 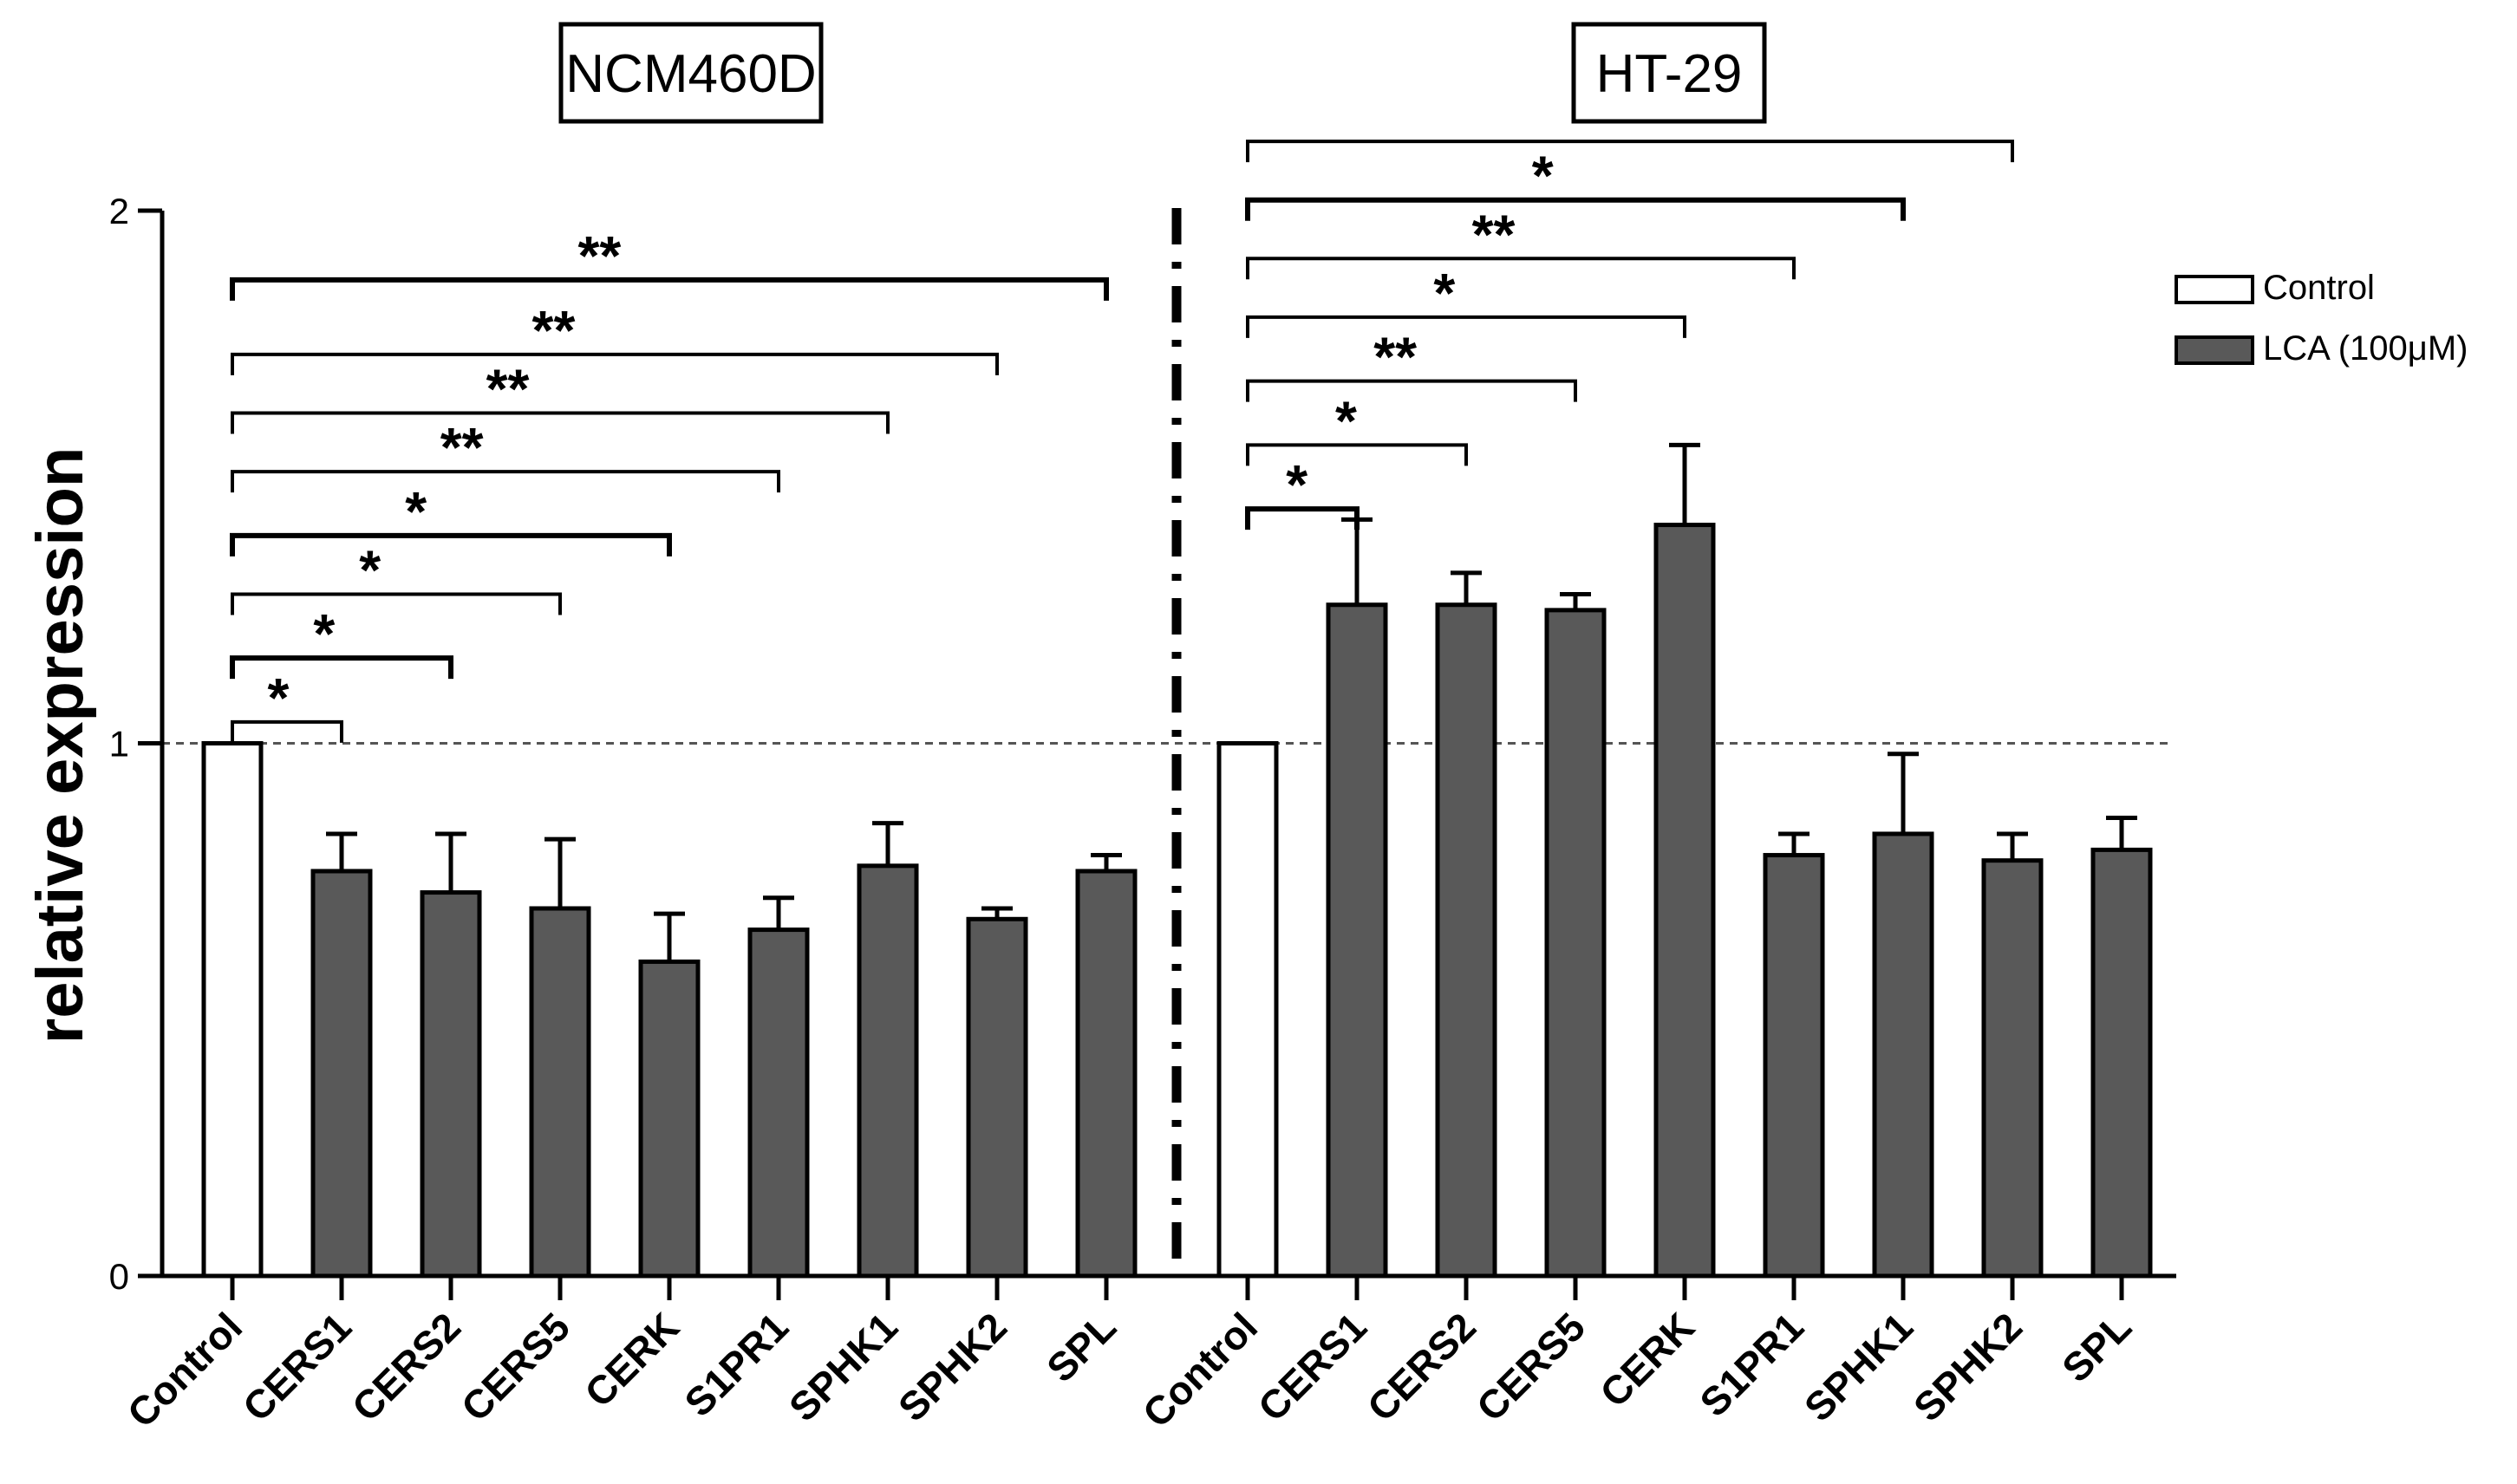 What do you see at coordinates (2319, 288) in the screenshot?
I see `legend-label: Control` at bounding box center [2319, 288].